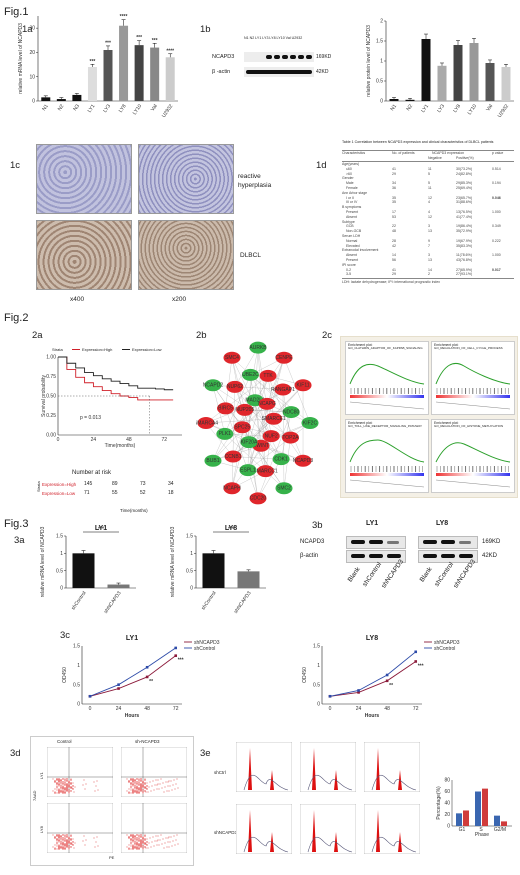 This screenshot has width=520, height=875. What do you see at coordinates (316, 647) in the screenshot?
I see `y-tick-label: 1.5` at bounding box center [316, 647].